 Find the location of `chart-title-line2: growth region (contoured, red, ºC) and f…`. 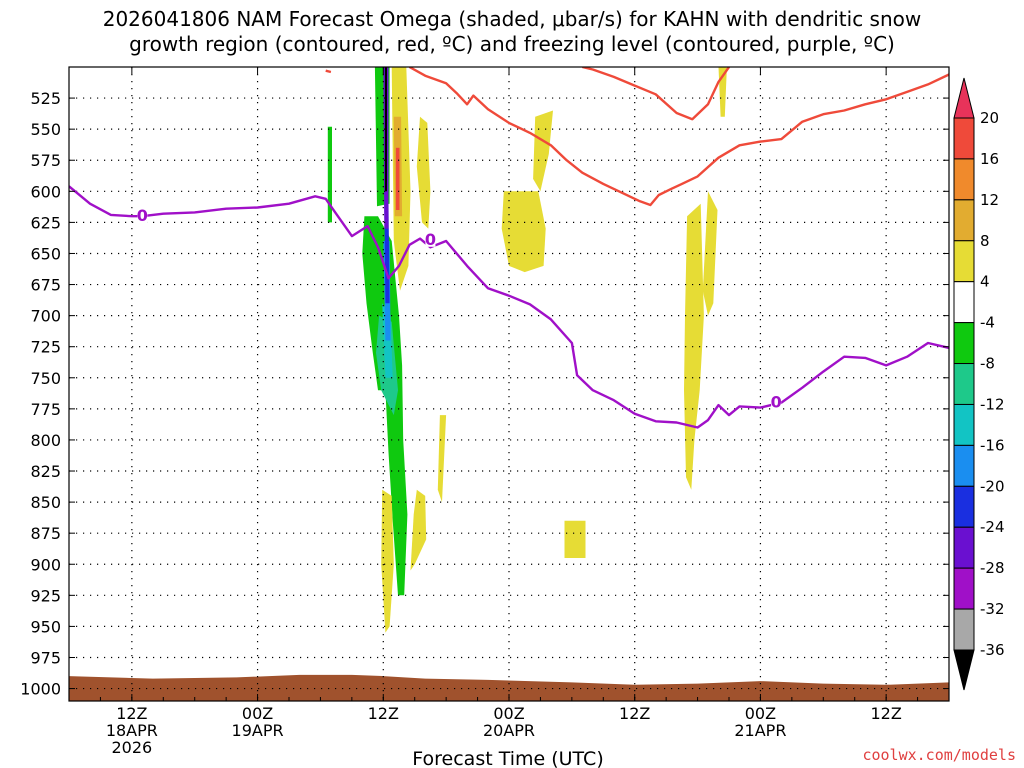

chart-title-line2: growth region (contoured, red, ºC) and f… is located at coordinates (512, 44).